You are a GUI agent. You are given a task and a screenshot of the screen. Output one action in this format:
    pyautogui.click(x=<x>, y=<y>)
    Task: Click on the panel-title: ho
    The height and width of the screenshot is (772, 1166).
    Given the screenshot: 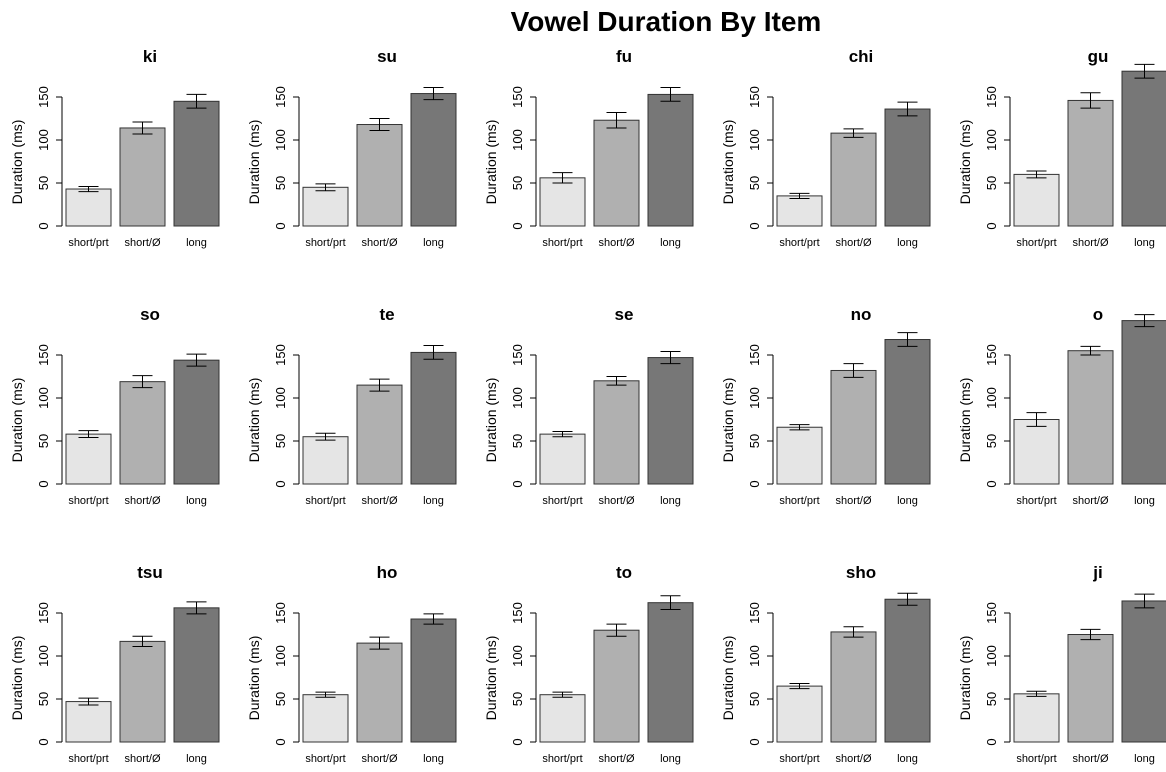 What is the action you would take?
    pyautogui.click(x=387, y=572)
    